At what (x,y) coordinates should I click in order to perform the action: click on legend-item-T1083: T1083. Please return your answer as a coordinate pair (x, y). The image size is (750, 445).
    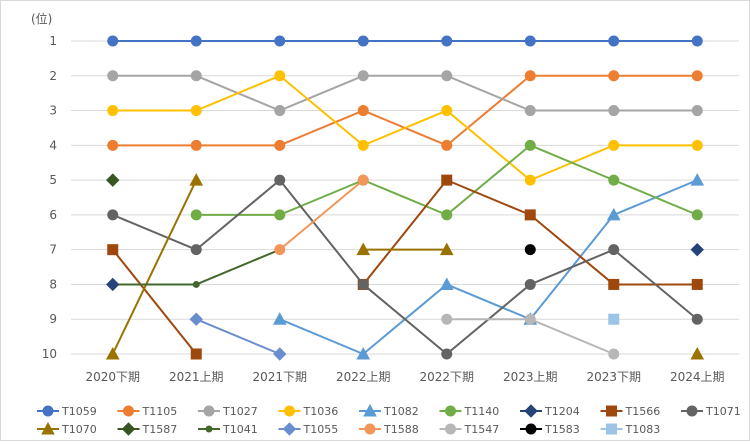
    Looking at the image, I should click on (630, 429).